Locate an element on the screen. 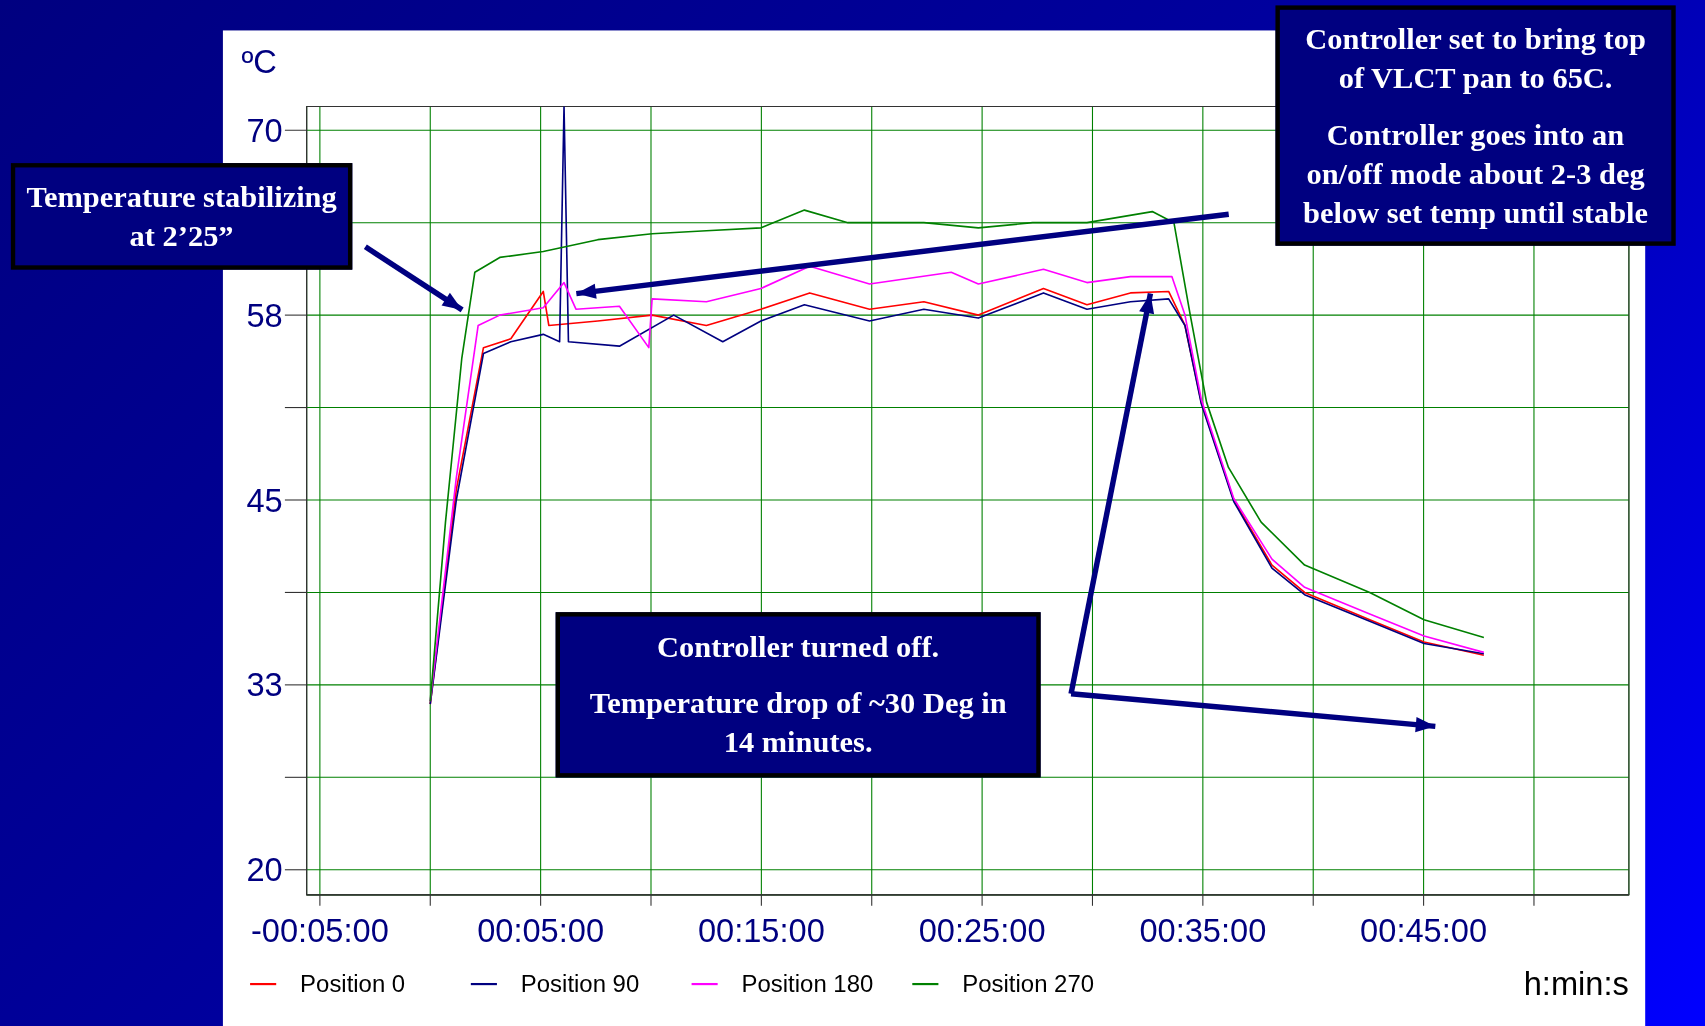  legend-label: Position 90 is located at coordinates (580, 984).